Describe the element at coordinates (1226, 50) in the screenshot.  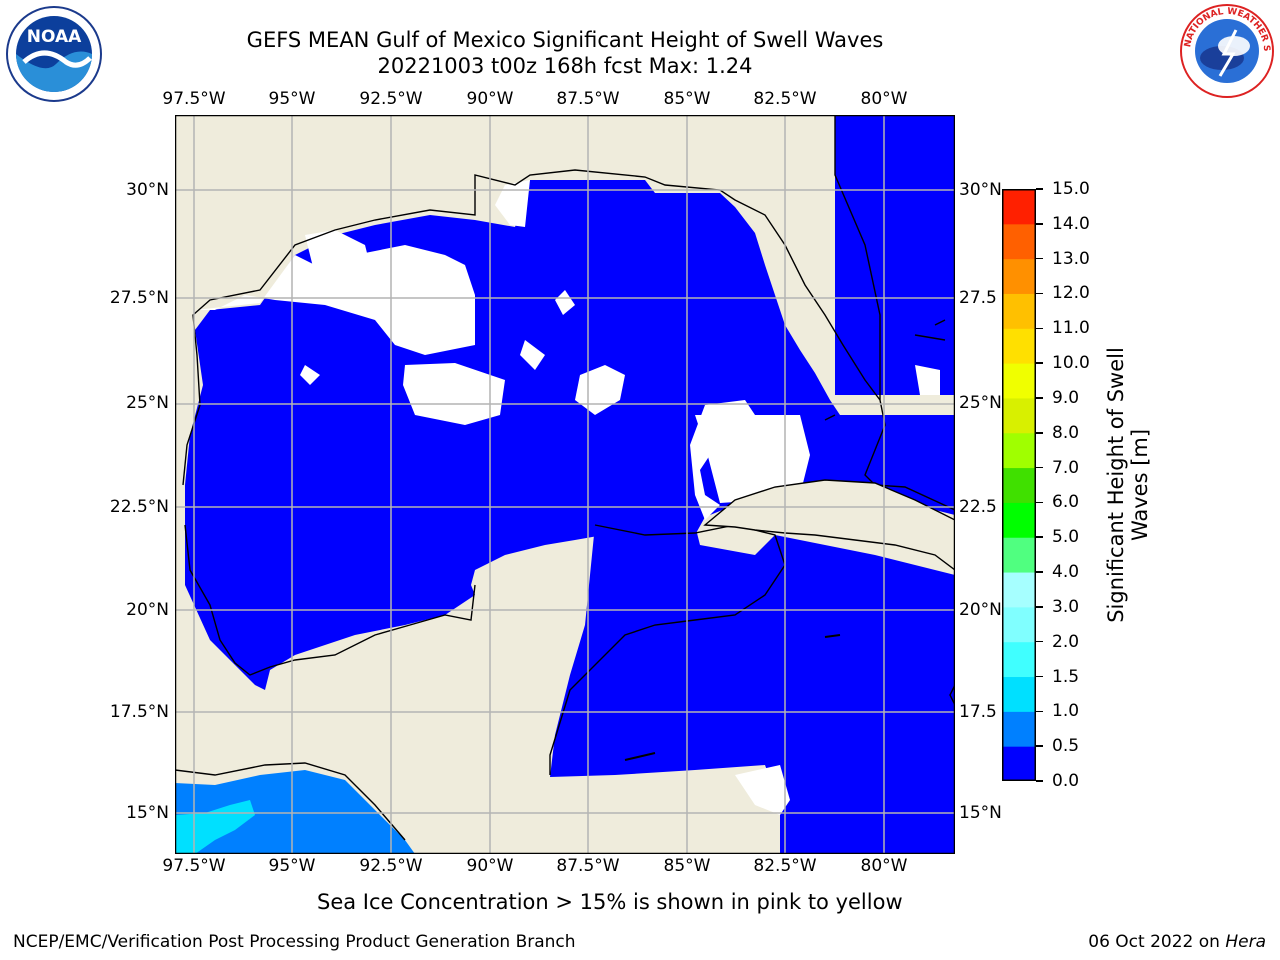
I see `nws-logo: NATIONAL WEATHER SERVICE` at that location.